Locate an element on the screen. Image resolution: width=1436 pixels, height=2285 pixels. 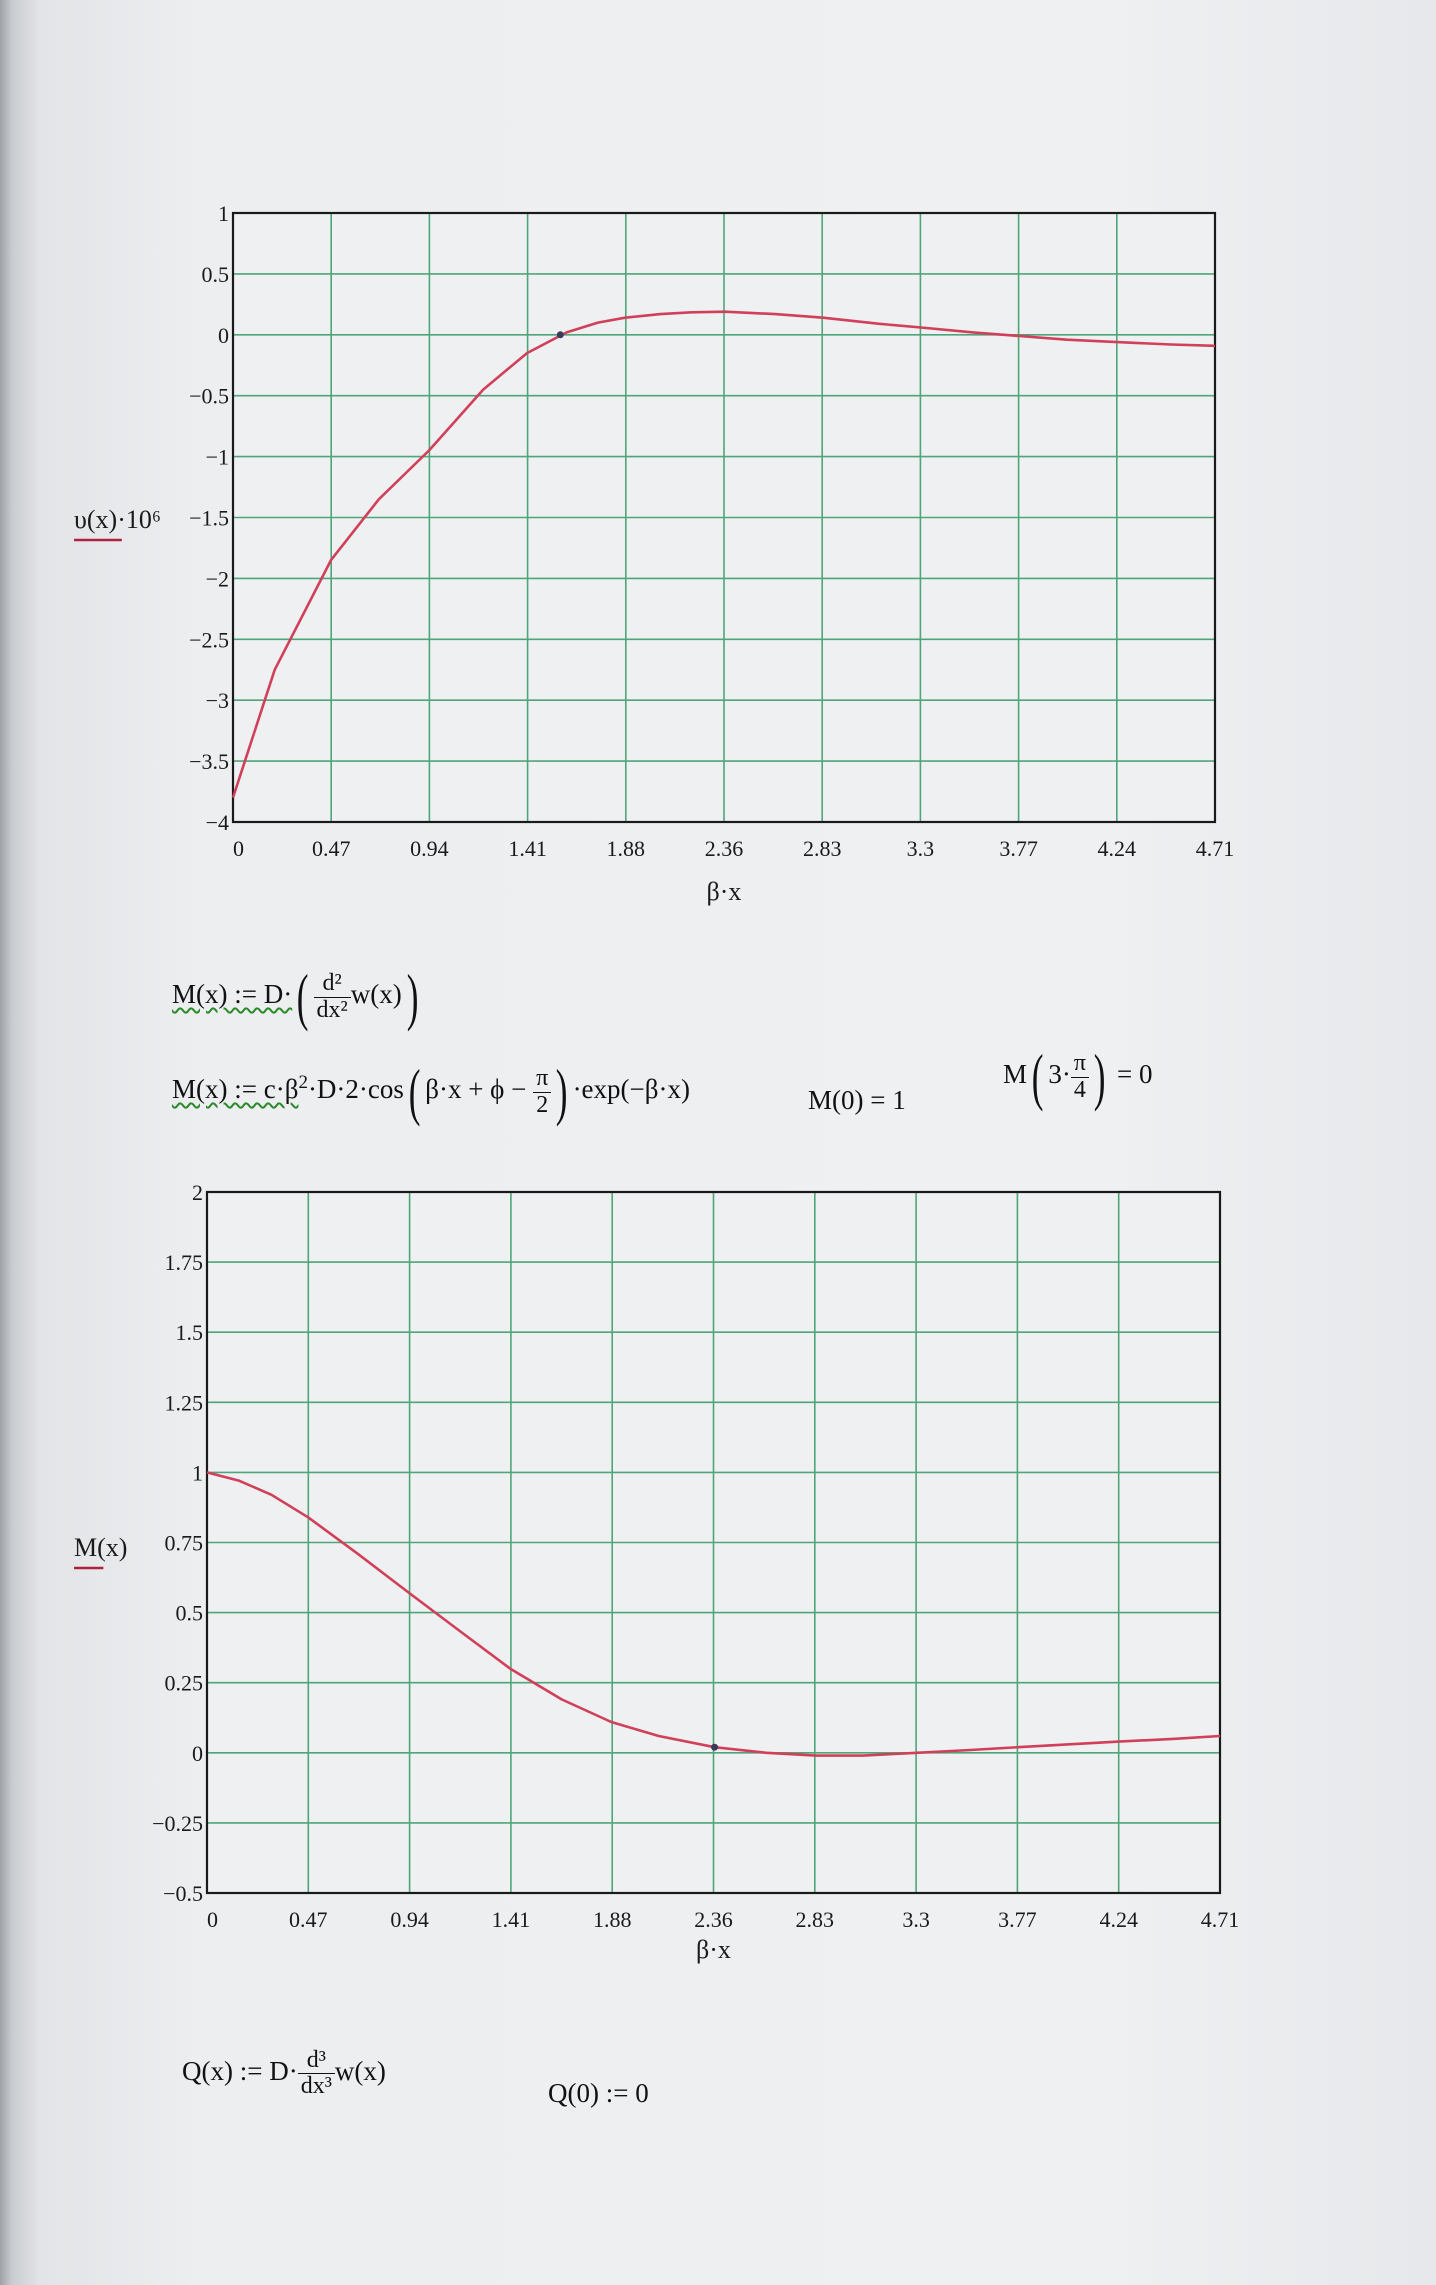
fraction-numerator: d³ is located at coordinates (316, 2061).